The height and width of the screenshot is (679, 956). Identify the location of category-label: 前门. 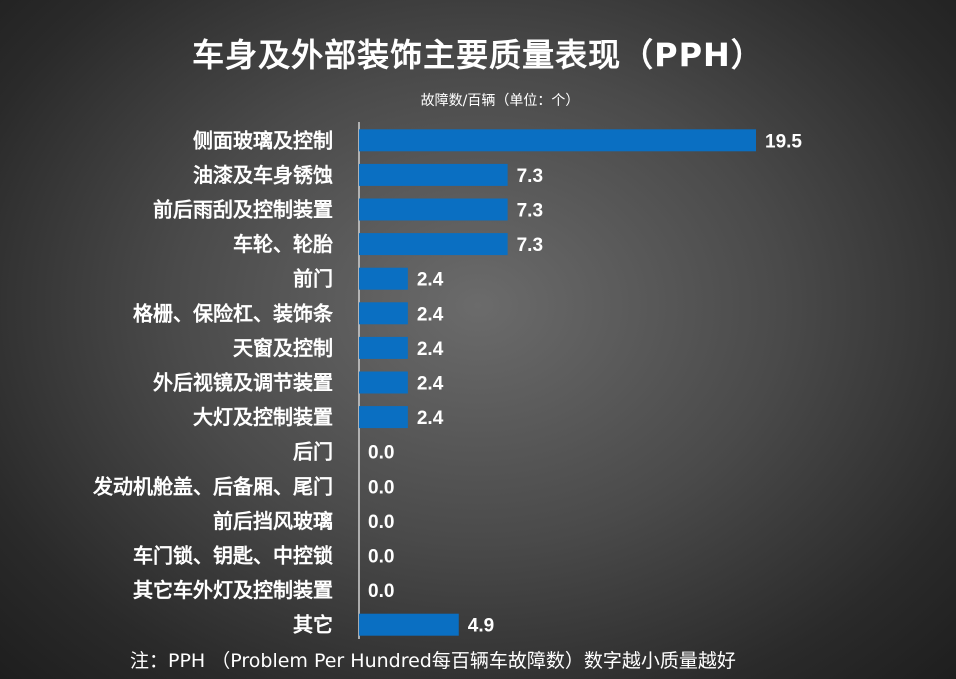
(313, 279).